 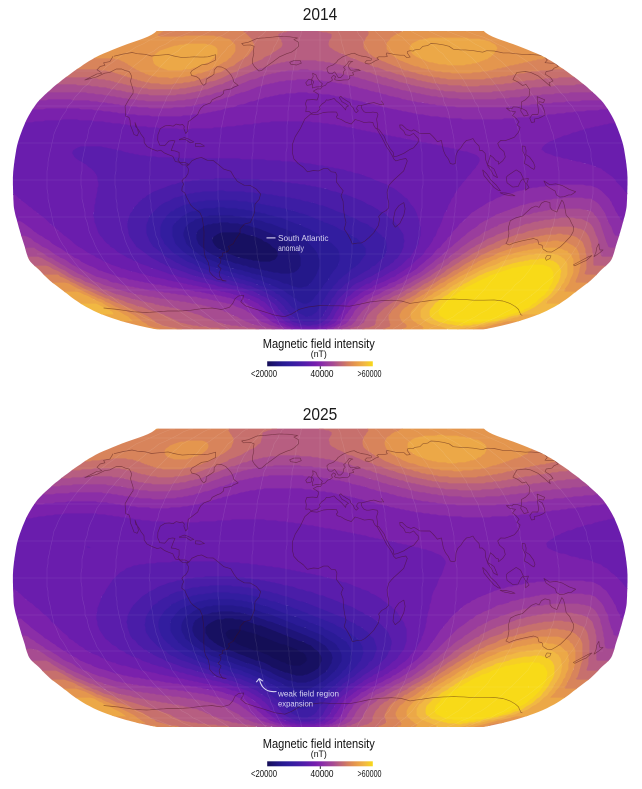 I want to click on svg-text: weak field region, so click(x=308, y=693).